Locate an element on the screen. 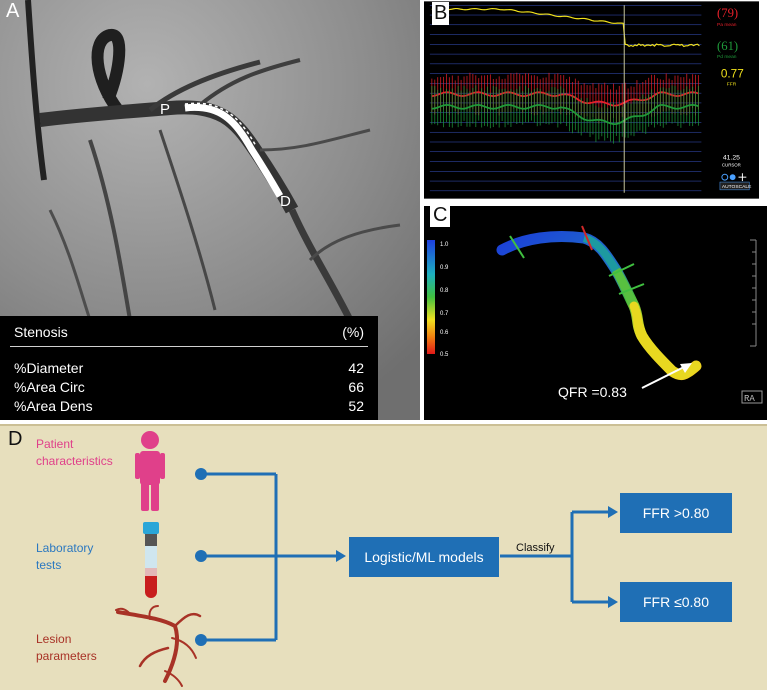  table-row: %Diameter 42 is located at coordinates (189, 369).